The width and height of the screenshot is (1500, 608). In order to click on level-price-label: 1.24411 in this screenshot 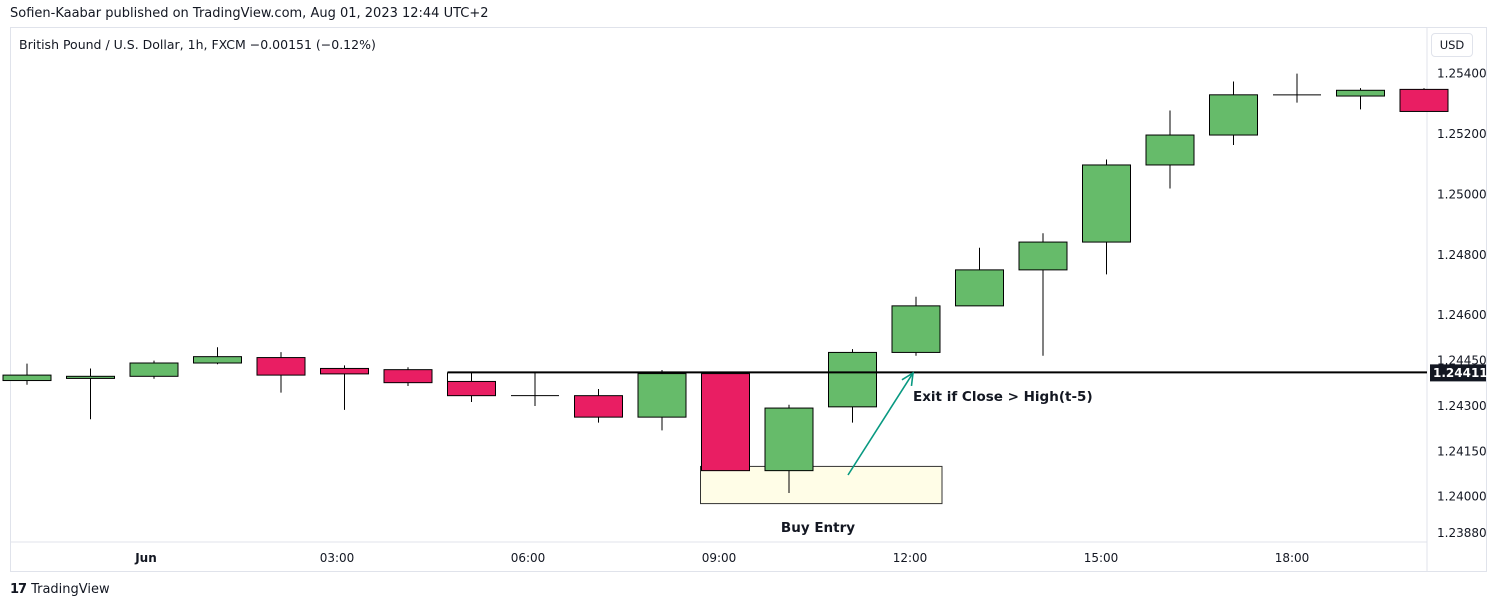, I will do `click(1460, 373)`.